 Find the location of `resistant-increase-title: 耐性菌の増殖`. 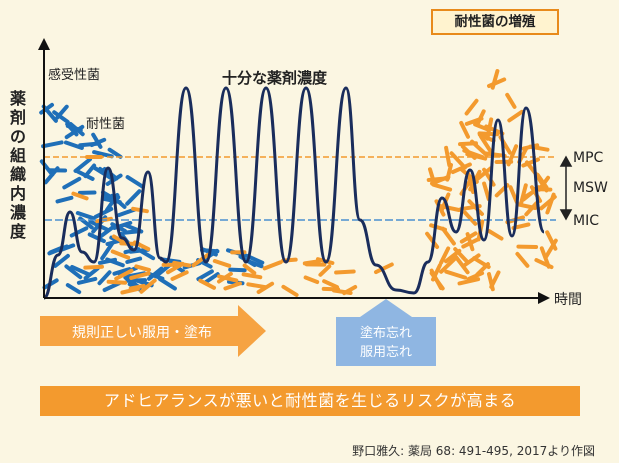

resistant-increase-title: 耐性菌の増殖 is located at coordinates (495, 22).